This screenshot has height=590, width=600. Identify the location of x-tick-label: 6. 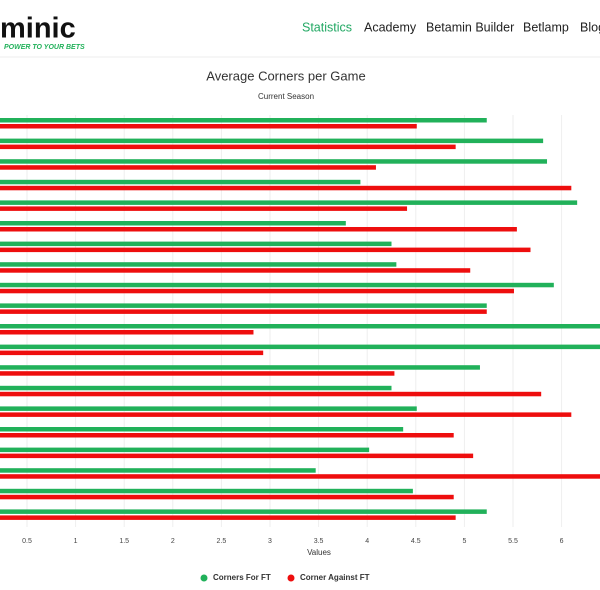
(562, 541).